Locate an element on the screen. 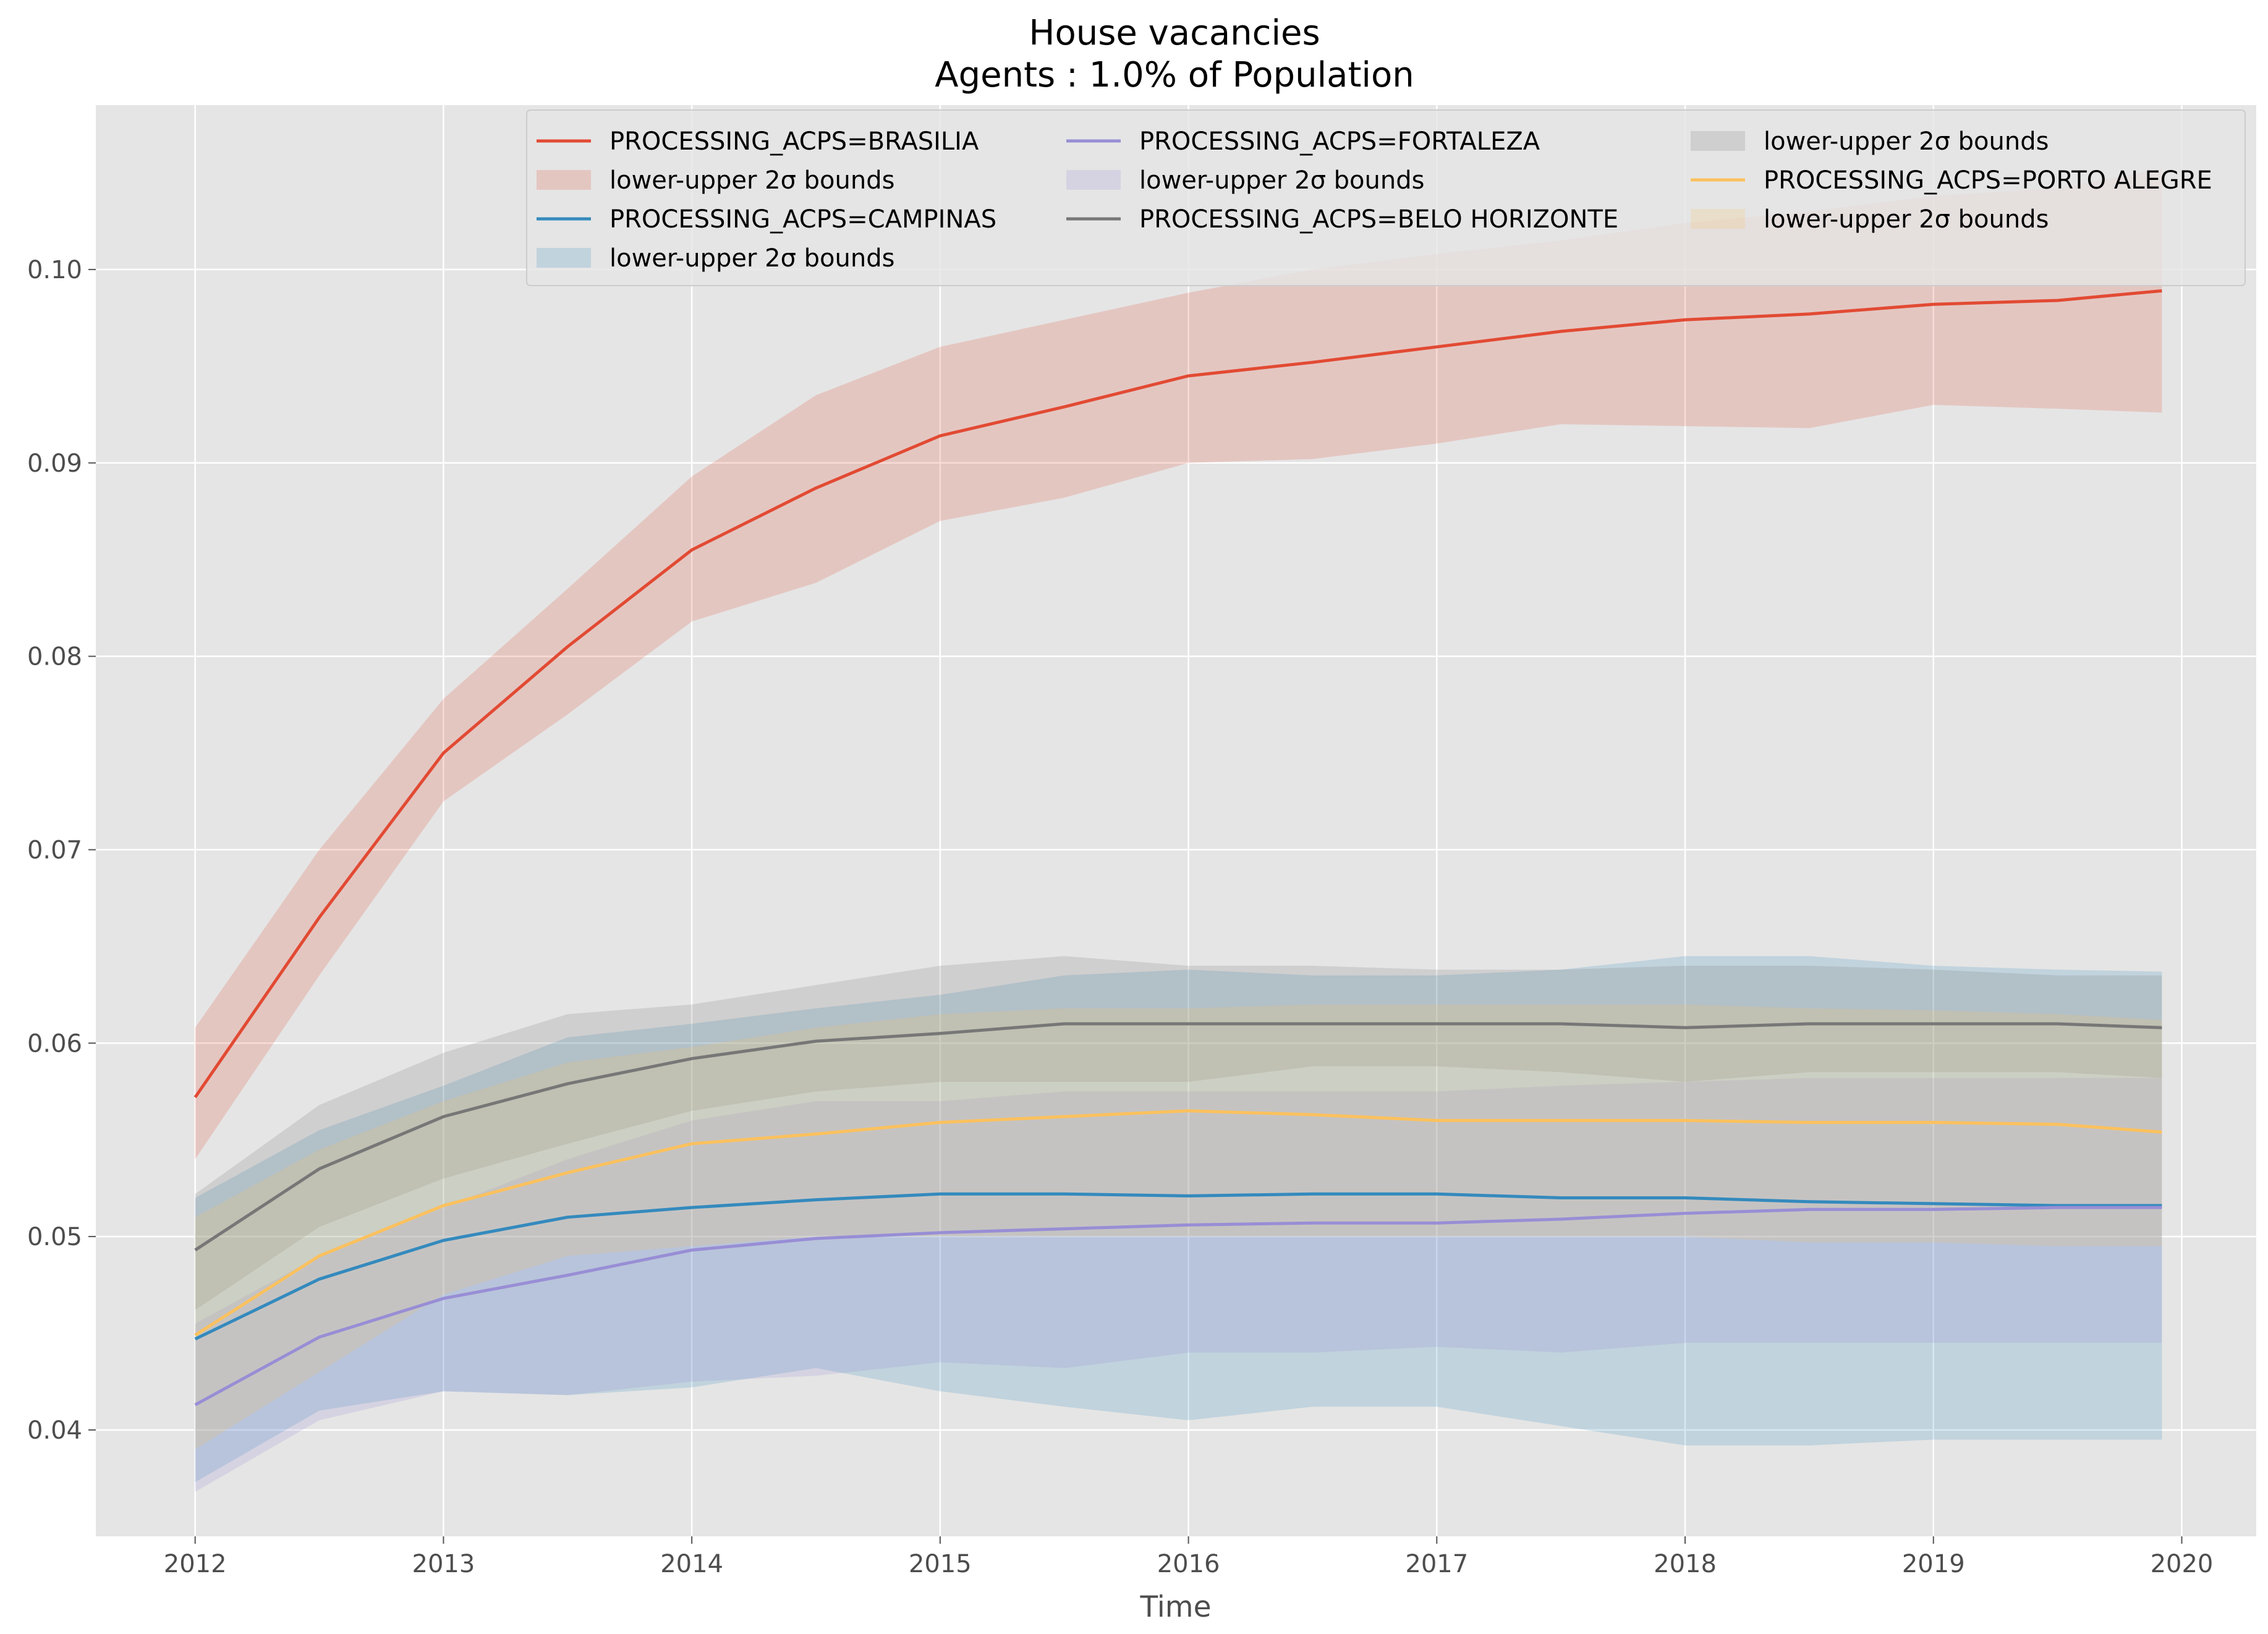 The height and width of the screenshot is (1634, 2268). legend-entry-label: PROCESSING_ACPS=BRASILIA is located at coordinates (794, 141).